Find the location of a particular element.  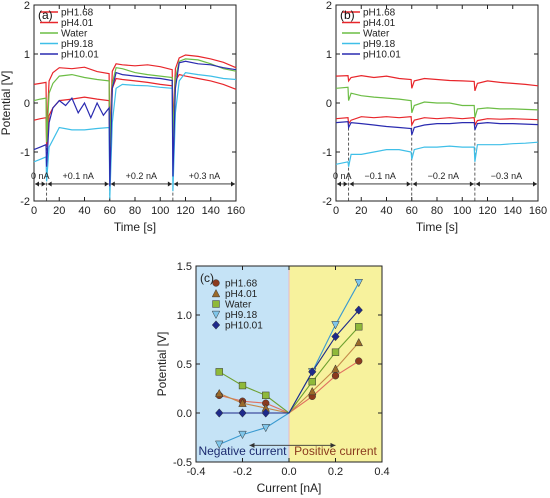

x-tick-label: 160 is located at coordinates (538, 211).